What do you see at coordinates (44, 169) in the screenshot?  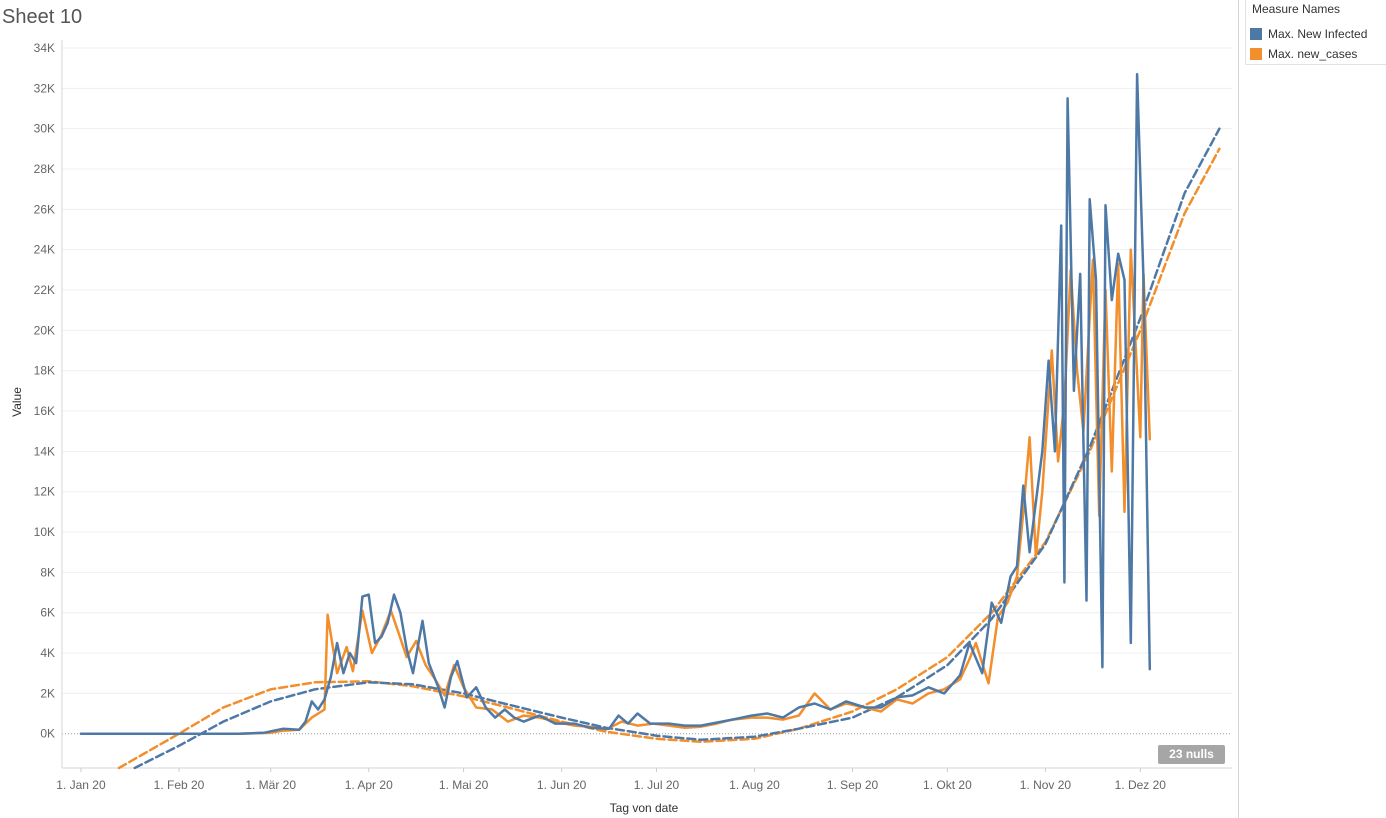 I see `y-tick-label: 28K` at bounding box center [44, 169].